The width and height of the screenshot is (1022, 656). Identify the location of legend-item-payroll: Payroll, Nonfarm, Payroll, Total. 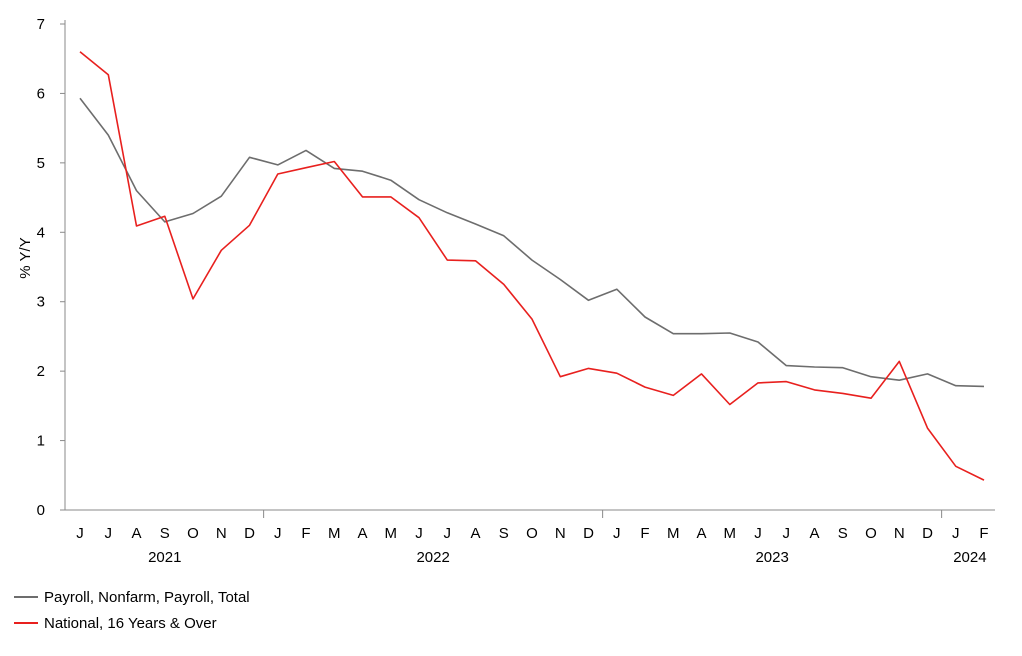
(132, 597).